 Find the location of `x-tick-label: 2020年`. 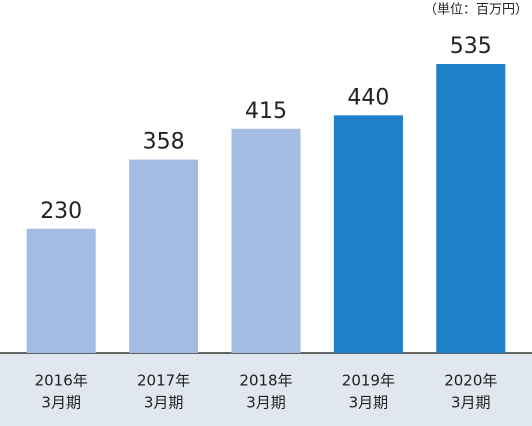

x-tick-label: 2020年 is located at coordinates (470, 381).